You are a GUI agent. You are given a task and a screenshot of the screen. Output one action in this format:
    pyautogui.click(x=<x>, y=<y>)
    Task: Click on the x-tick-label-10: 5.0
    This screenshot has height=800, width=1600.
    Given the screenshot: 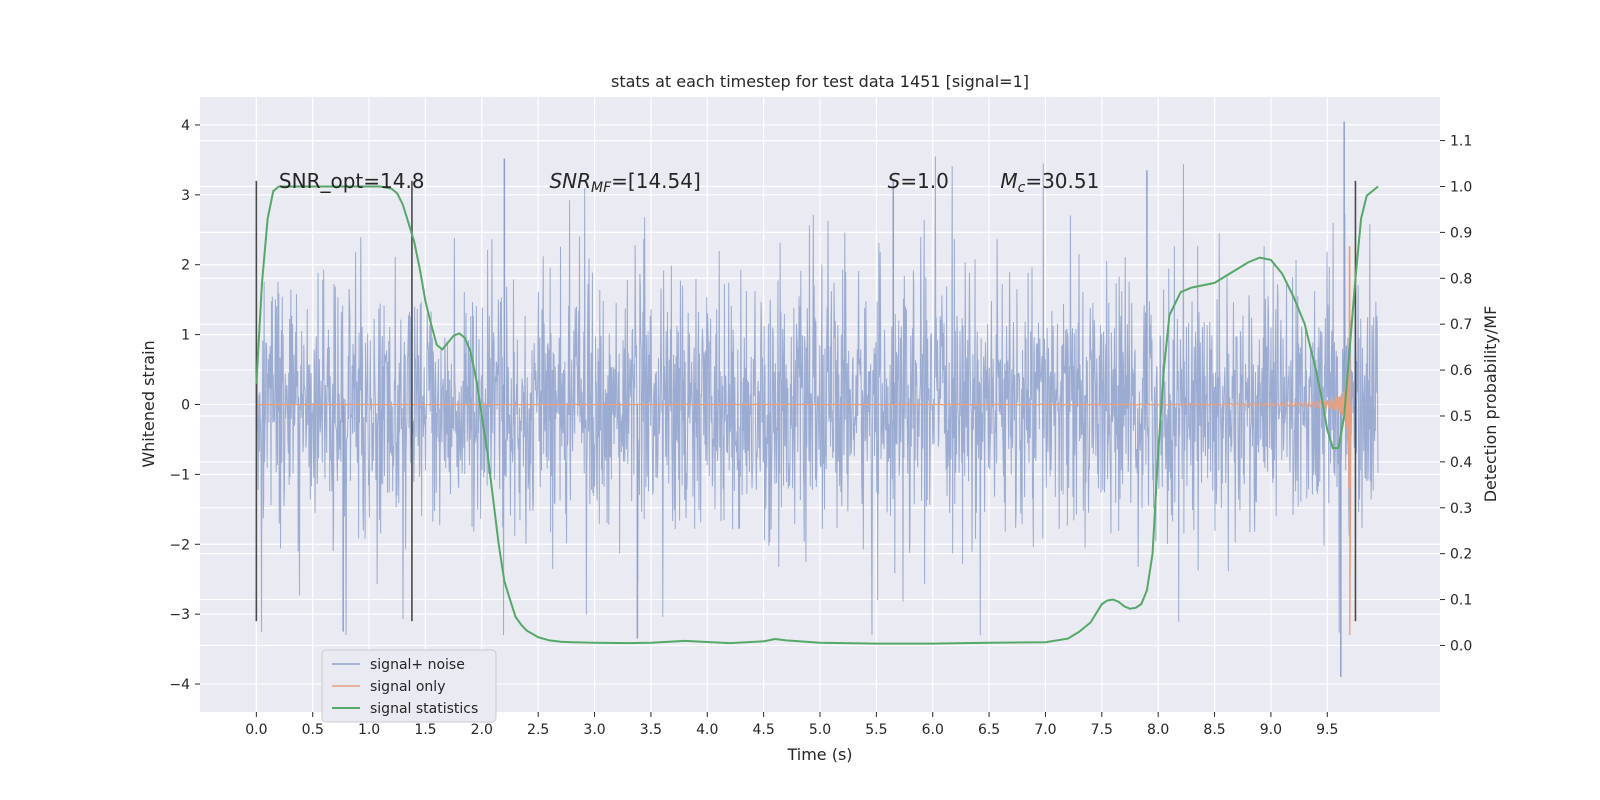 What is the action you would take?
    pyautogui.click(x=820, y=730)
    